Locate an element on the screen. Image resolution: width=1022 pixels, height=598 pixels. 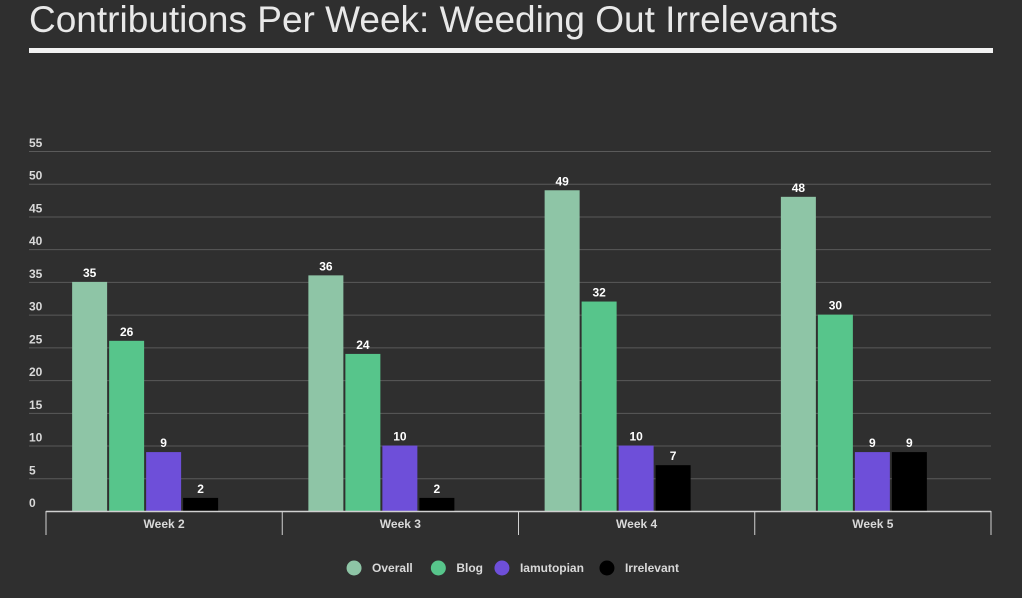
y-tick-label: 10 is located at coordinates (36, 438).